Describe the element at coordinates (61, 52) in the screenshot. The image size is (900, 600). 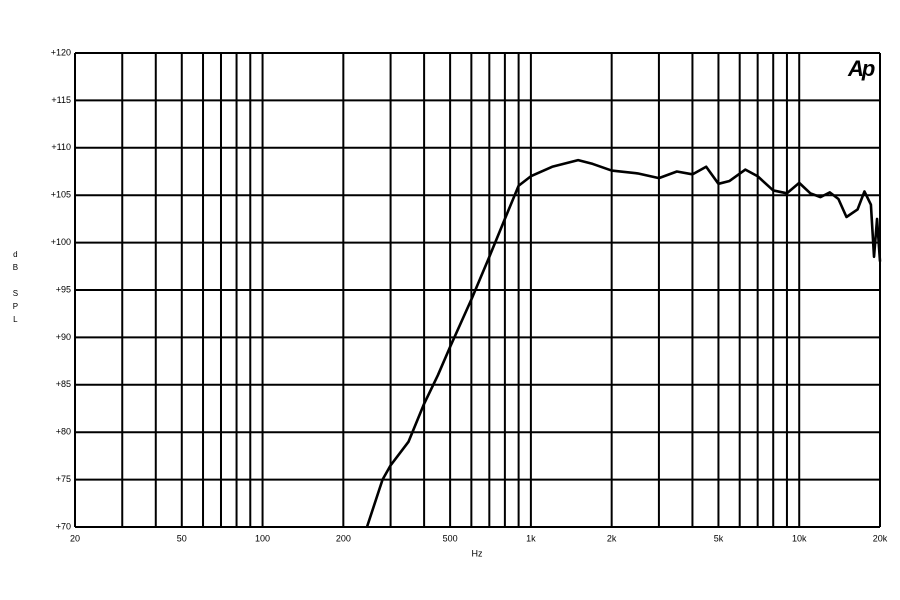
I see `y-tick-label: +120` at that location.